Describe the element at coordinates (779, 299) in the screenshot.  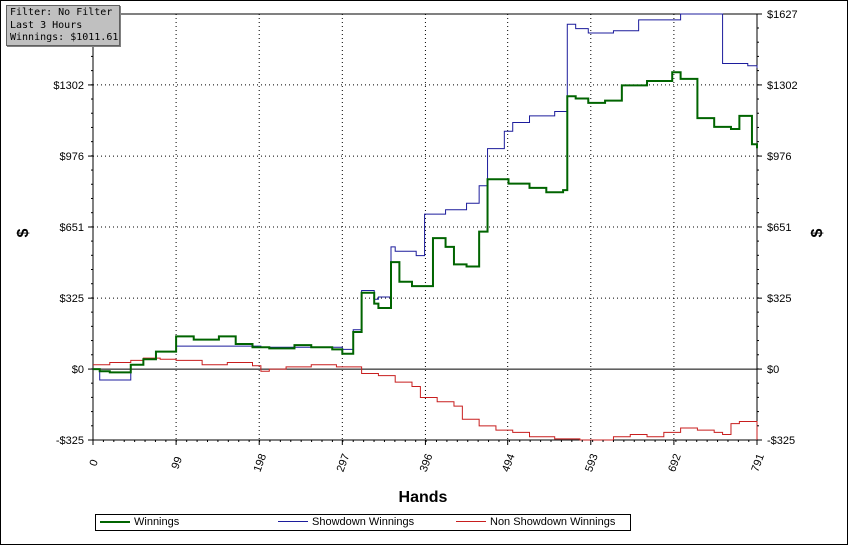
I see `y-tick-label-right: $325` at that location.